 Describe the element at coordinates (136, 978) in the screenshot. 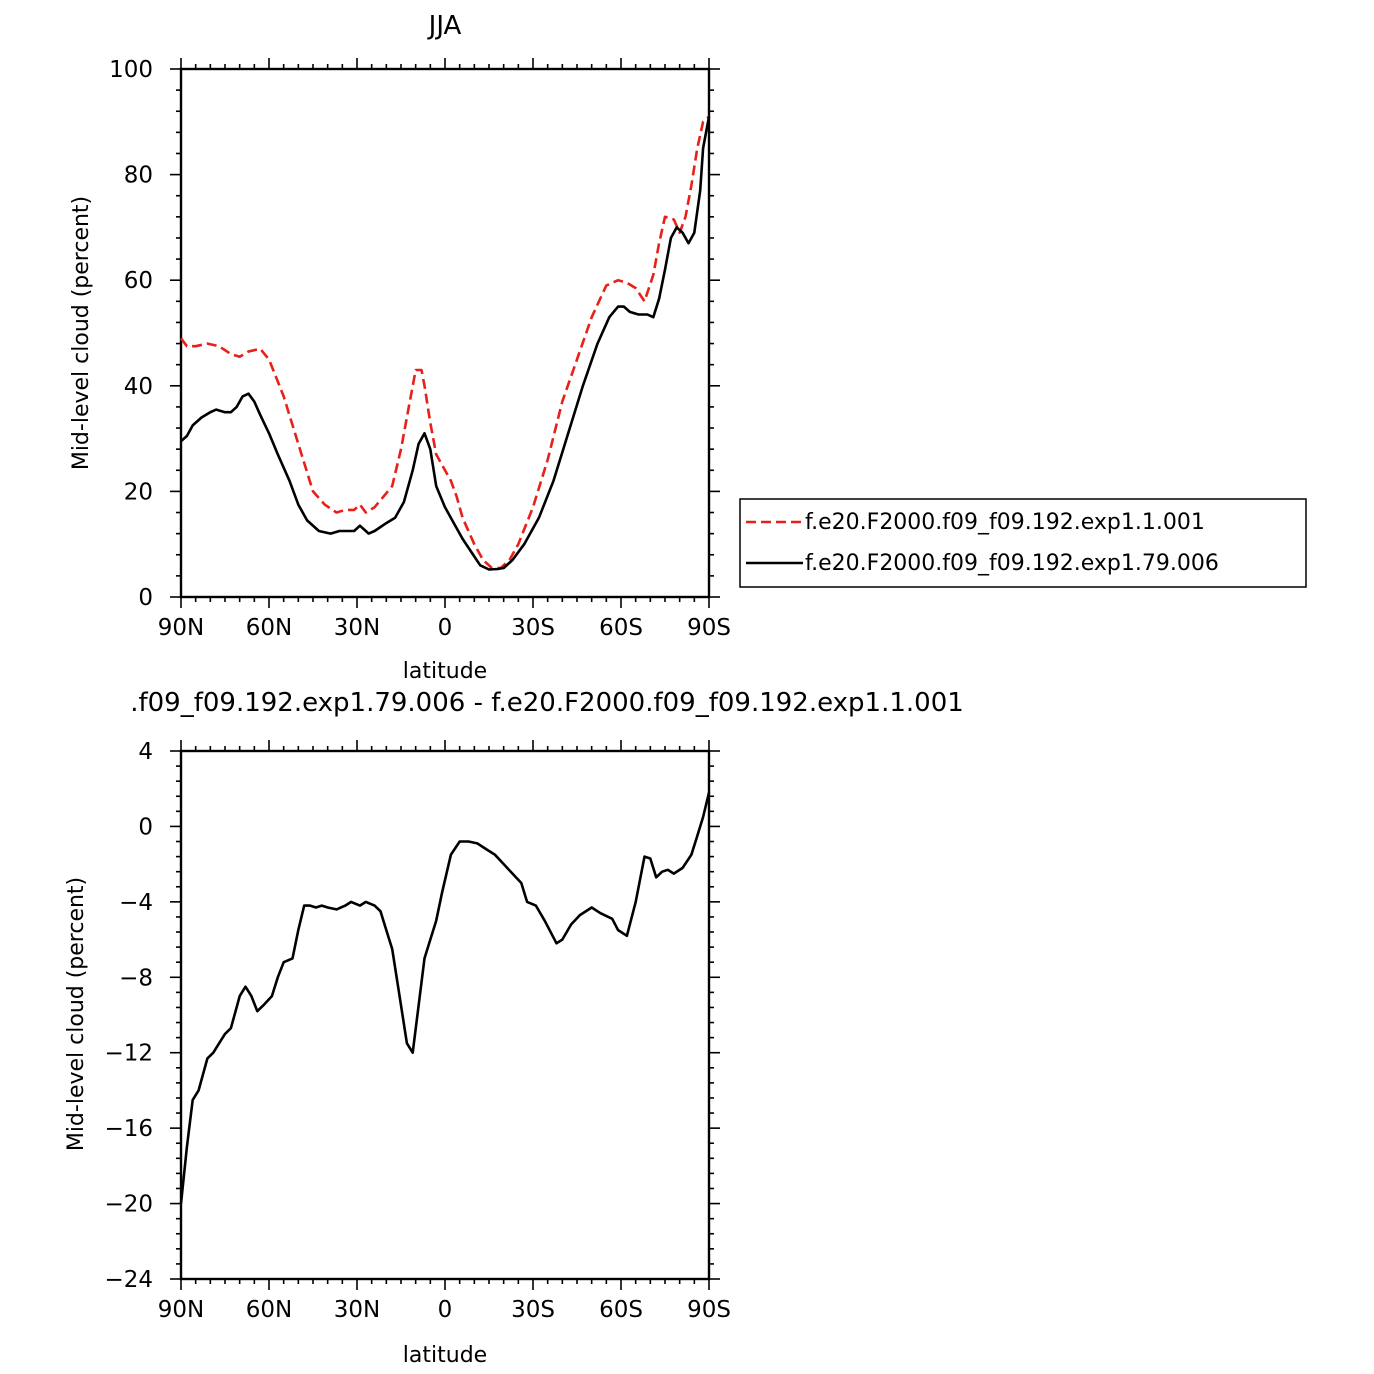

I see `bottom-y-tick-label: −8` at that location.